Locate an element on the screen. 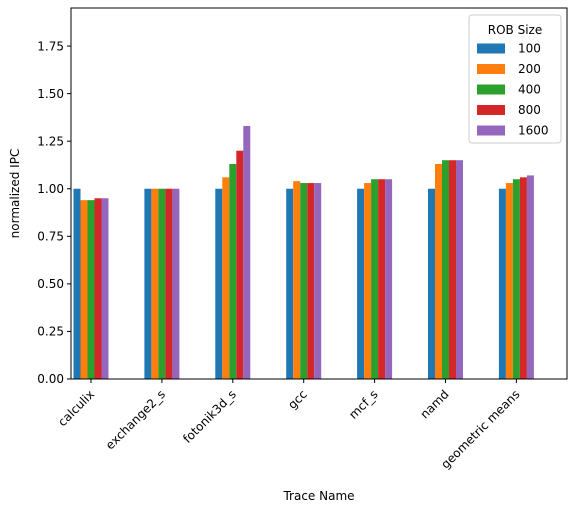 Image resolution: width=588 pixels, height=514 pixels. x-tick-label: mcf_s is located at coordinates (363, 404).